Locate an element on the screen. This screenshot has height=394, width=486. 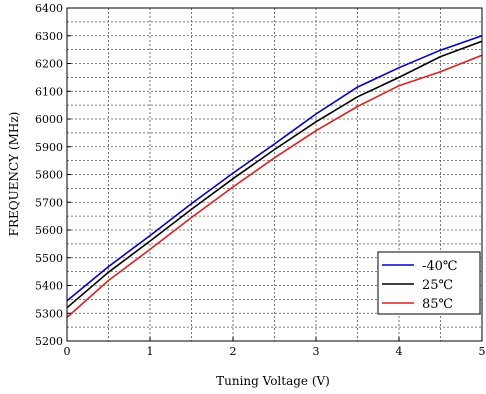
x-tick-label: 2 is located at coordinates (233, 351).